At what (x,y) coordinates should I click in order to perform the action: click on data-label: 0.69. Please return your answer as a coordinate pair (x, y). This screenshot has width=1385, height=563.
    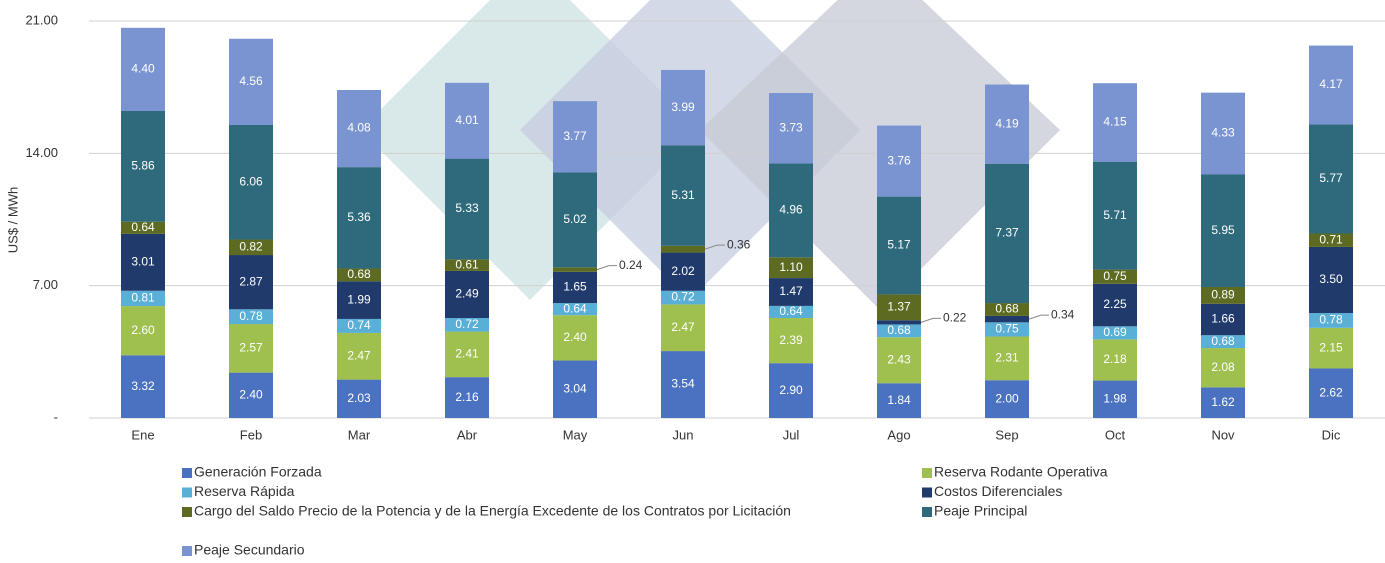
    Looking at the image, I should click on (1115, 332).